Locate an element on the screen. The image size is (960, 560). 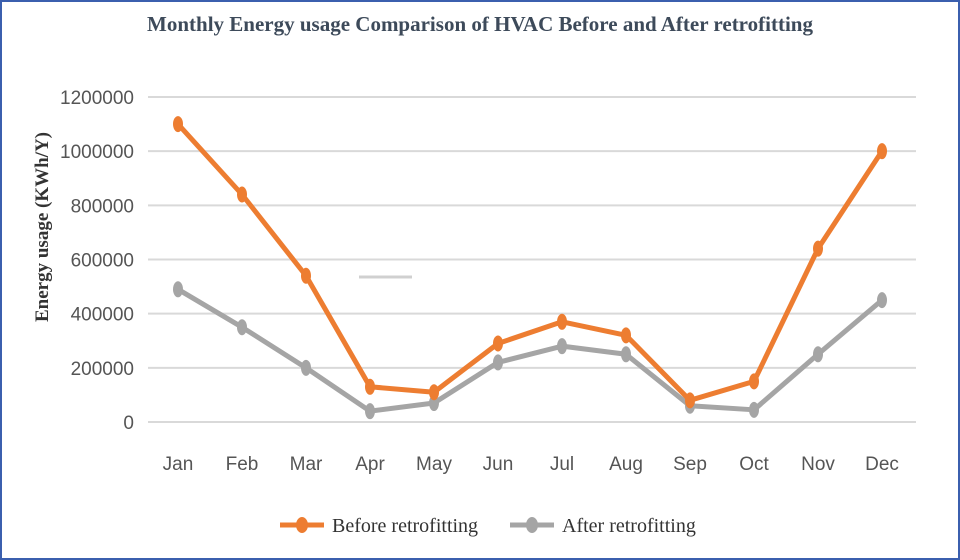
y-tick-label: 400000 is located at coordinates (102, 315).